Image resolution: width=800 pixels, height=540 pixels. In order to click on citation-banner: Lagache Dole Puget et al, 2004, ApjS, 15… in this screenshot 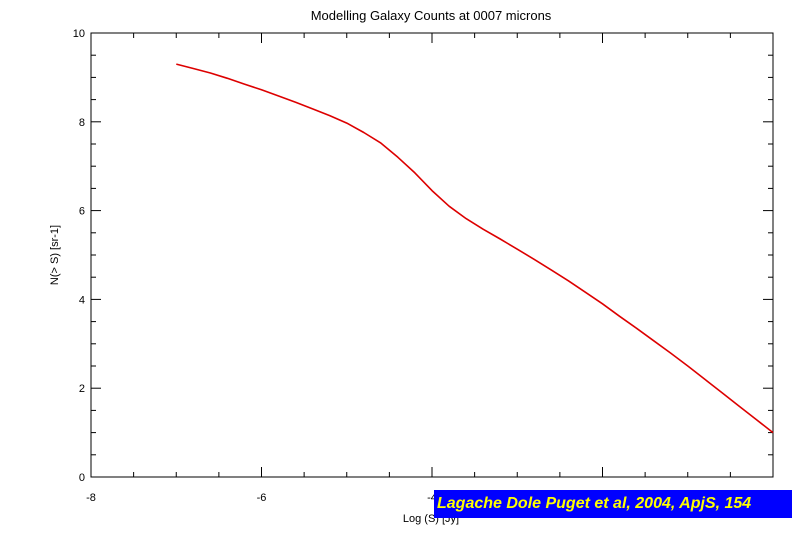, I will do `click(613, 504)`.